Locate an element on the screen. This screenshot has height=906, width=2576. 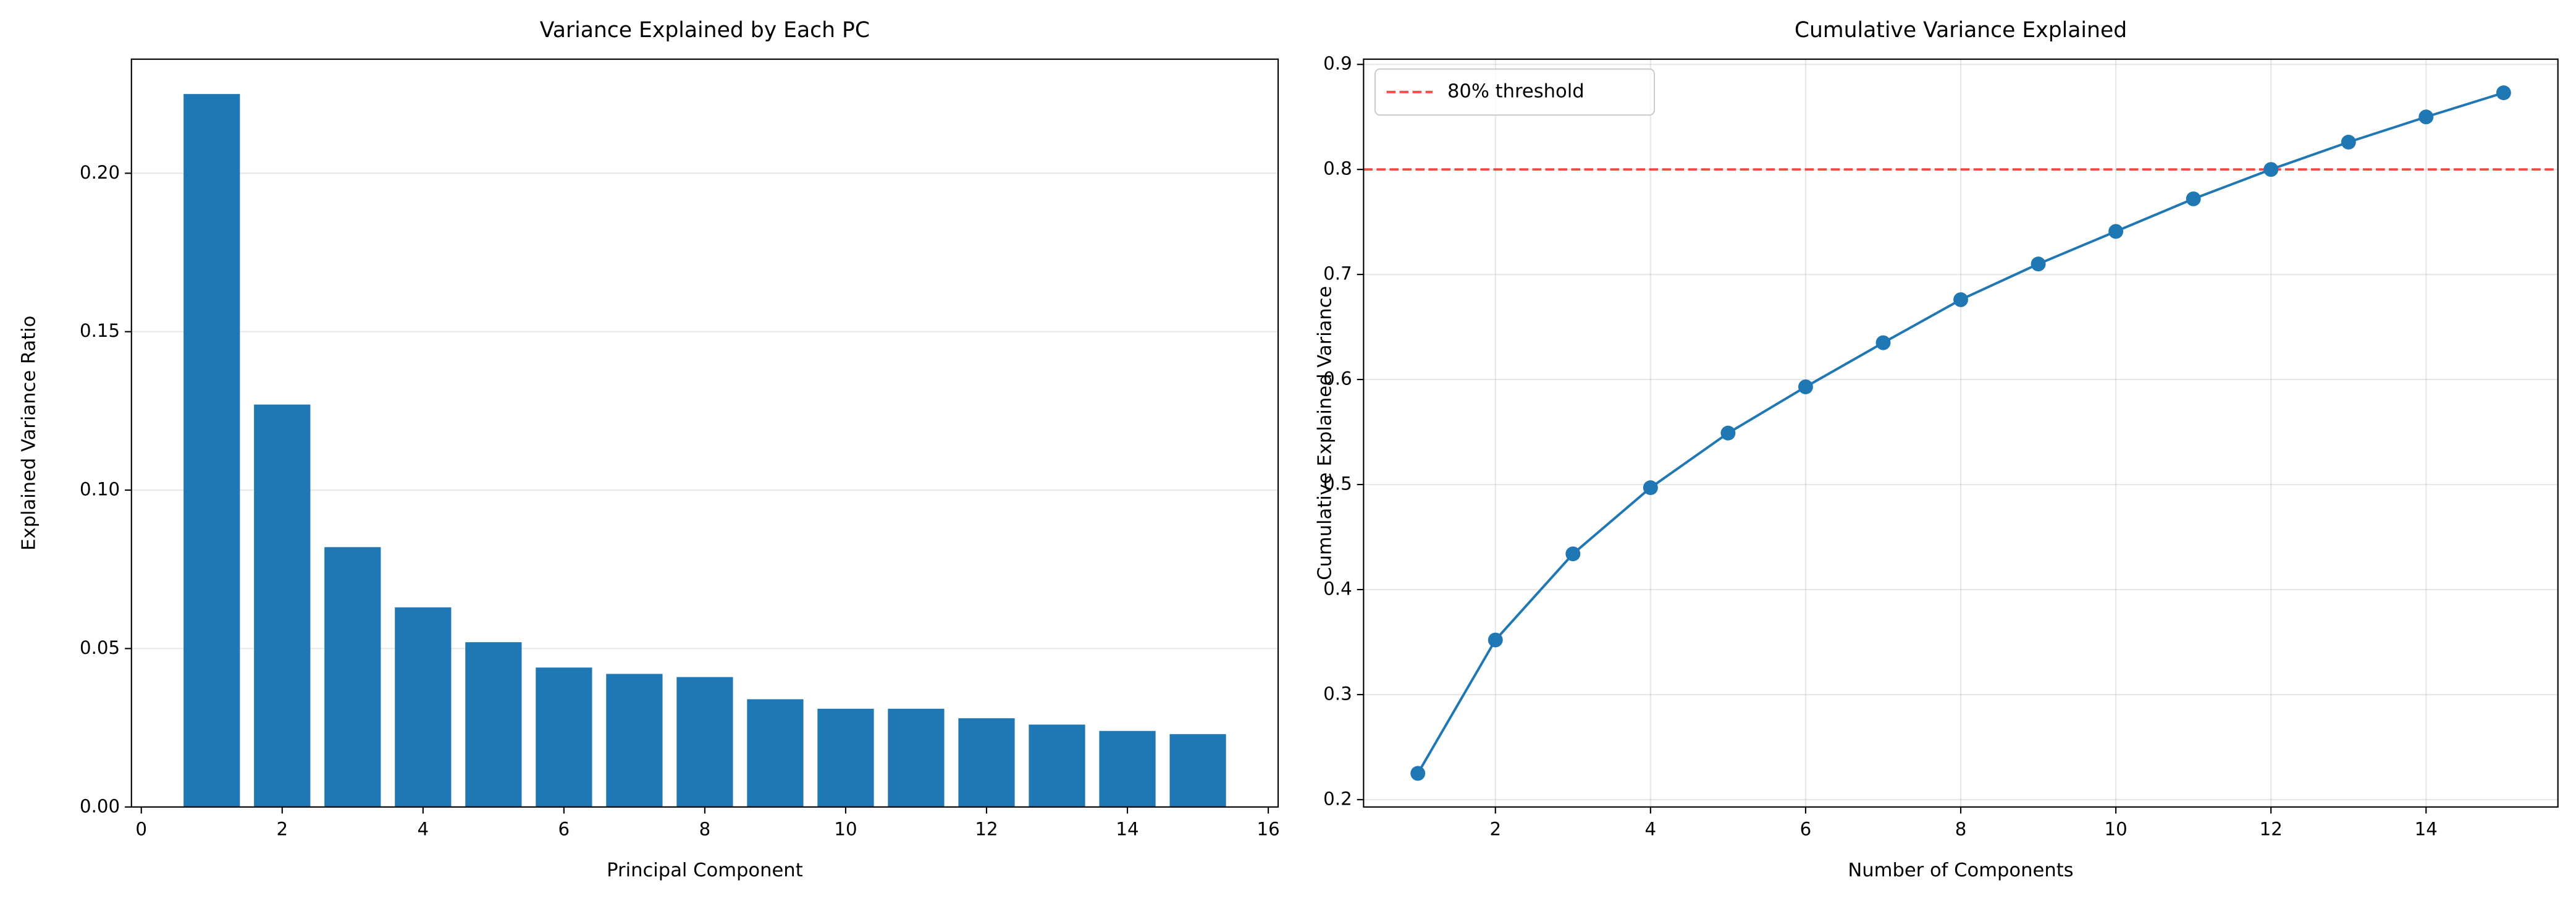
x-axis-label: Principal Component is located at coordinates (705, 870).